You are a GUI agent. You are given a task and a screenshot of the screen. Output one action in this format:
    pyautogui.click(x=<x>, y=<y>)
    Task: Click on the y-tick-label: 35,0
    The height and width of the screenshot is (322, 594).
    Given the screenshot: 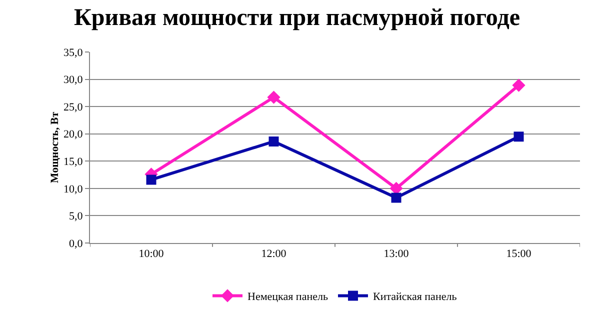 What is the action you would take?
    pyautogui.click(x=74, y=52)
    